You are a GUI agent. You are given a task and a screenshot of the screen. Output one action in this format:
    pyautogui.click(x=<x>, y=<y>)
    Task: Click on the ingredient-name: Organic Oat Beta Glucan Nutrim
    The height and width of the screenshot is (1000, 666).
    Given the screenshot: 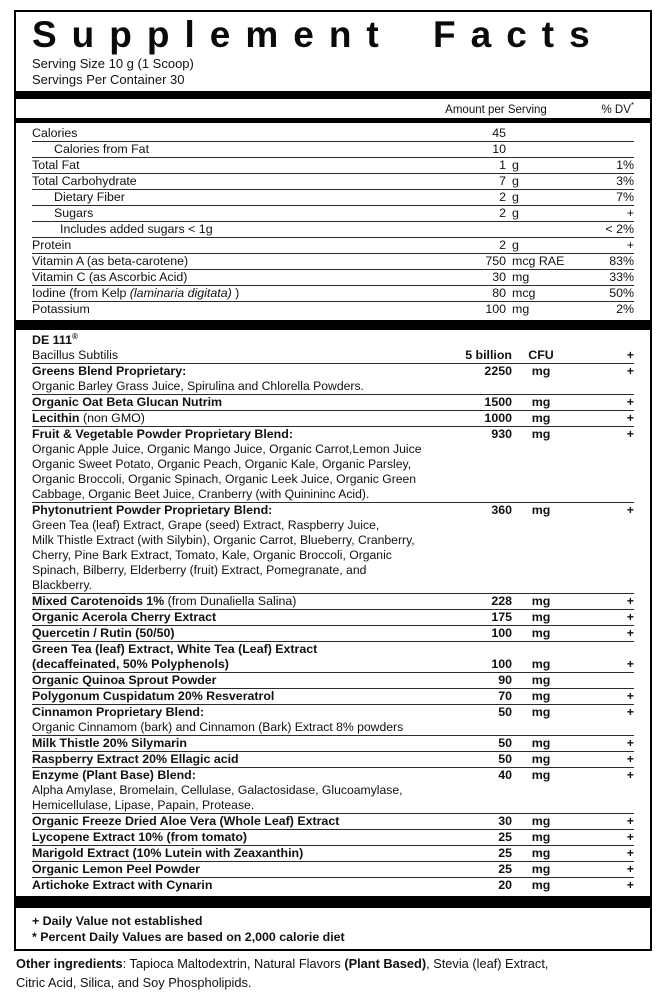 What is the action you would take?
    pyautogui.click(x=230, y=402)
    